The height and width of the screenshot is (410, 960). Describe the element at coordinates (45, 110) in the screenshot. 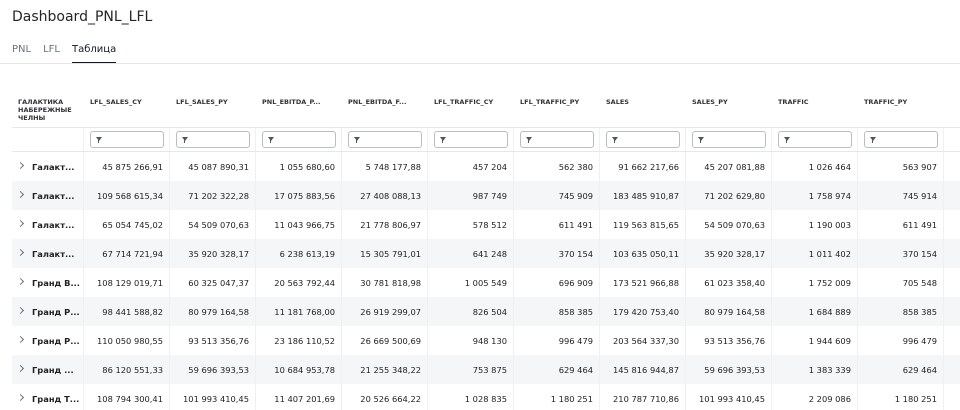

I see `column-header-0: ГАЛАКТИКА НАБЕРЕЖНЫЕ ЧЕЛНЫ` at that location.